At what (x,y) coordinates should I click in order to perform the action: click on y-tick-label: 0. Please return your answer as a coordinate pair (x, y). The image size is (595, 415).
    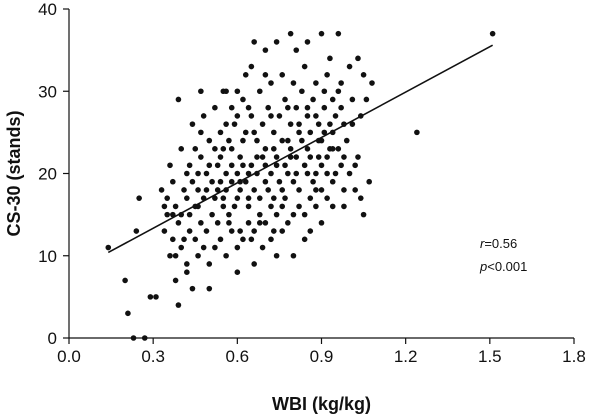
    Looking at the image, I should click on (52, 338).